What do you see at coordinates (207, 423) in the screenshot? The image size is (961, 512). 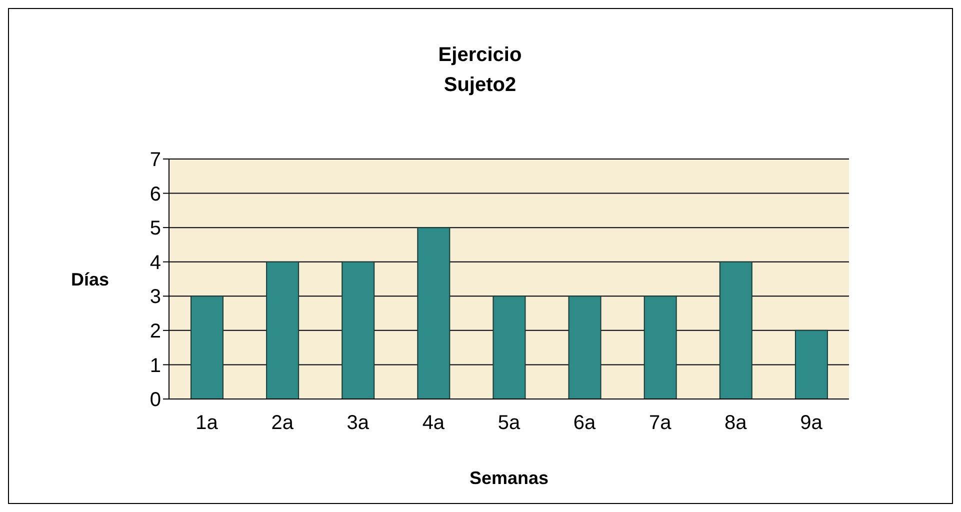 I see `x-tick-label: 1a` at bounding box center [207, 423].